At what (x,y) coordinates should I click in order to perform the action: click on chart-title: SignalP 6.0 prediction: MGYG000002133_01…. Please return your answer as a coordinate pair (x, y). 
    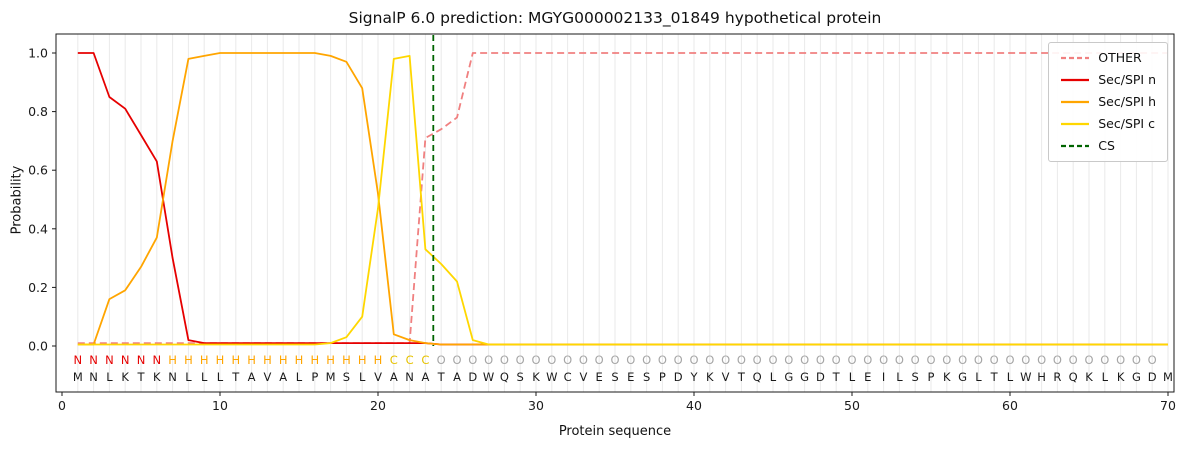
    Looking at the image, I should click on (615, 18).